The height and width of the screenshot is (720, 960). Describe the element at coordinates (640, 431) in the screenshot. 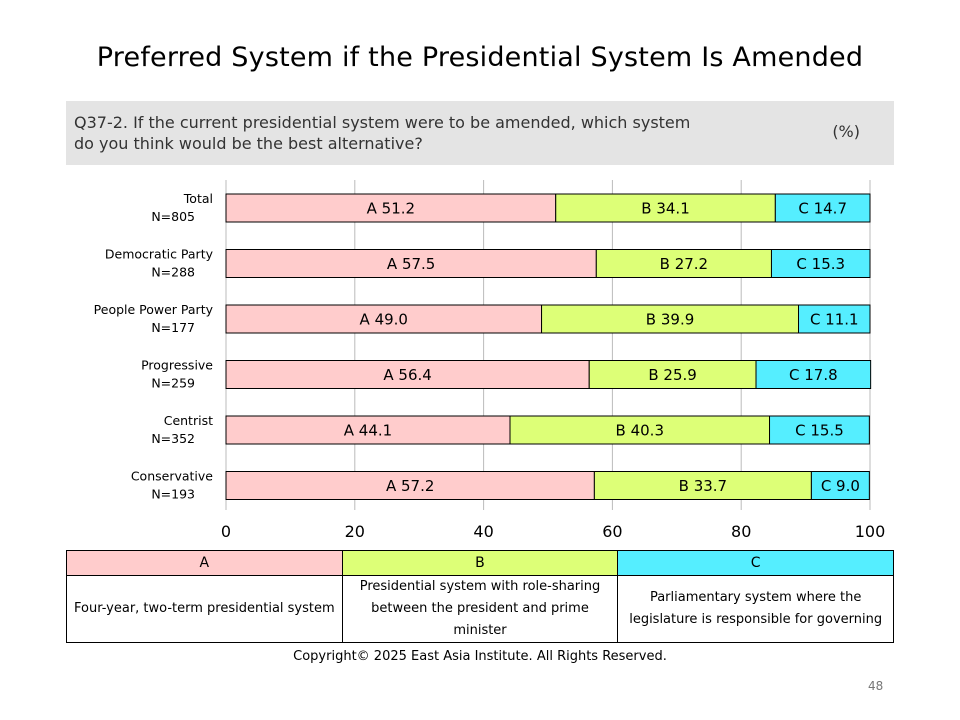

I see `data-label: B 40.3` at that location.